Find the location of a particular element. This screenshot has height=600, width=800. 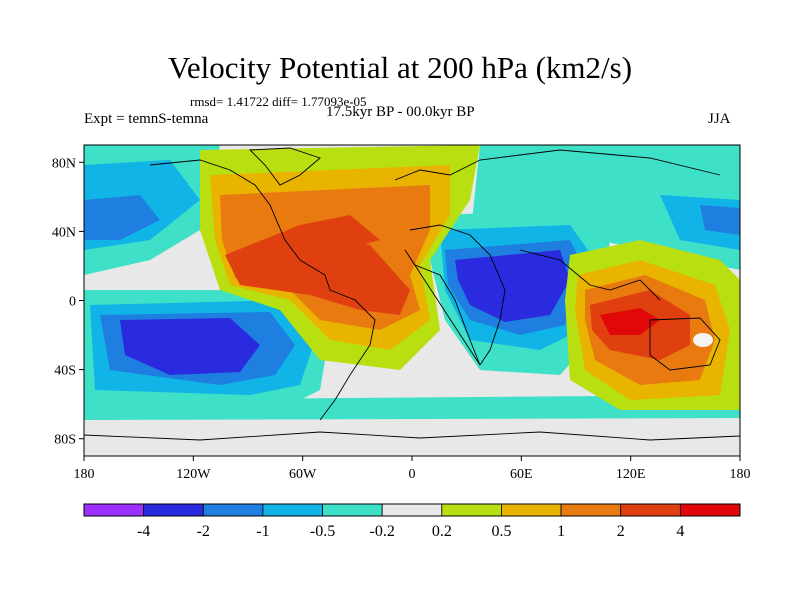

experiment-label: Expt = temnS-temna is located at coordinates (146, 119).